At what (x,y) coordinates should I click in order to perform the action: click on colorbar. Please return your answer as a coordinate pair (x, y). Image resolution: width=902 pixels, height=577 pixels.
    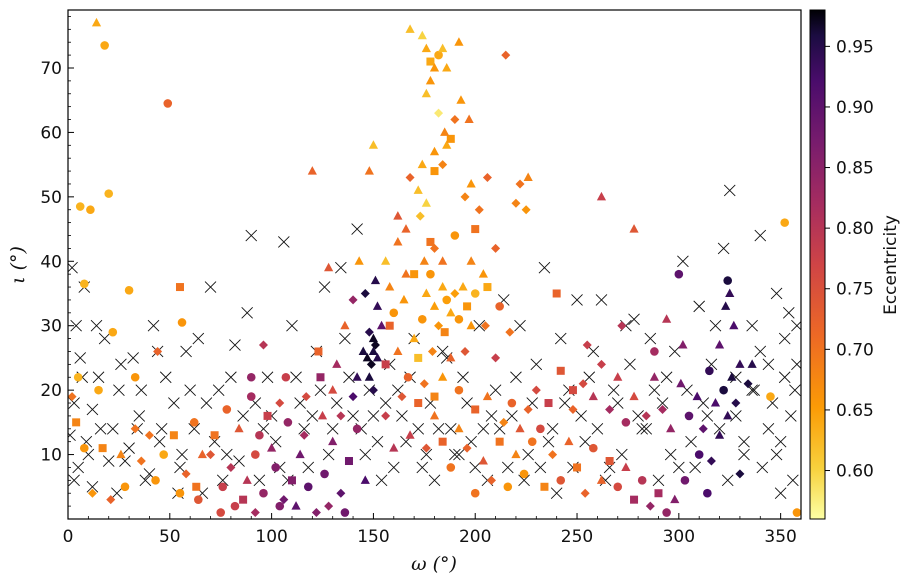
    Looking at the image, I should click on (817, 264).